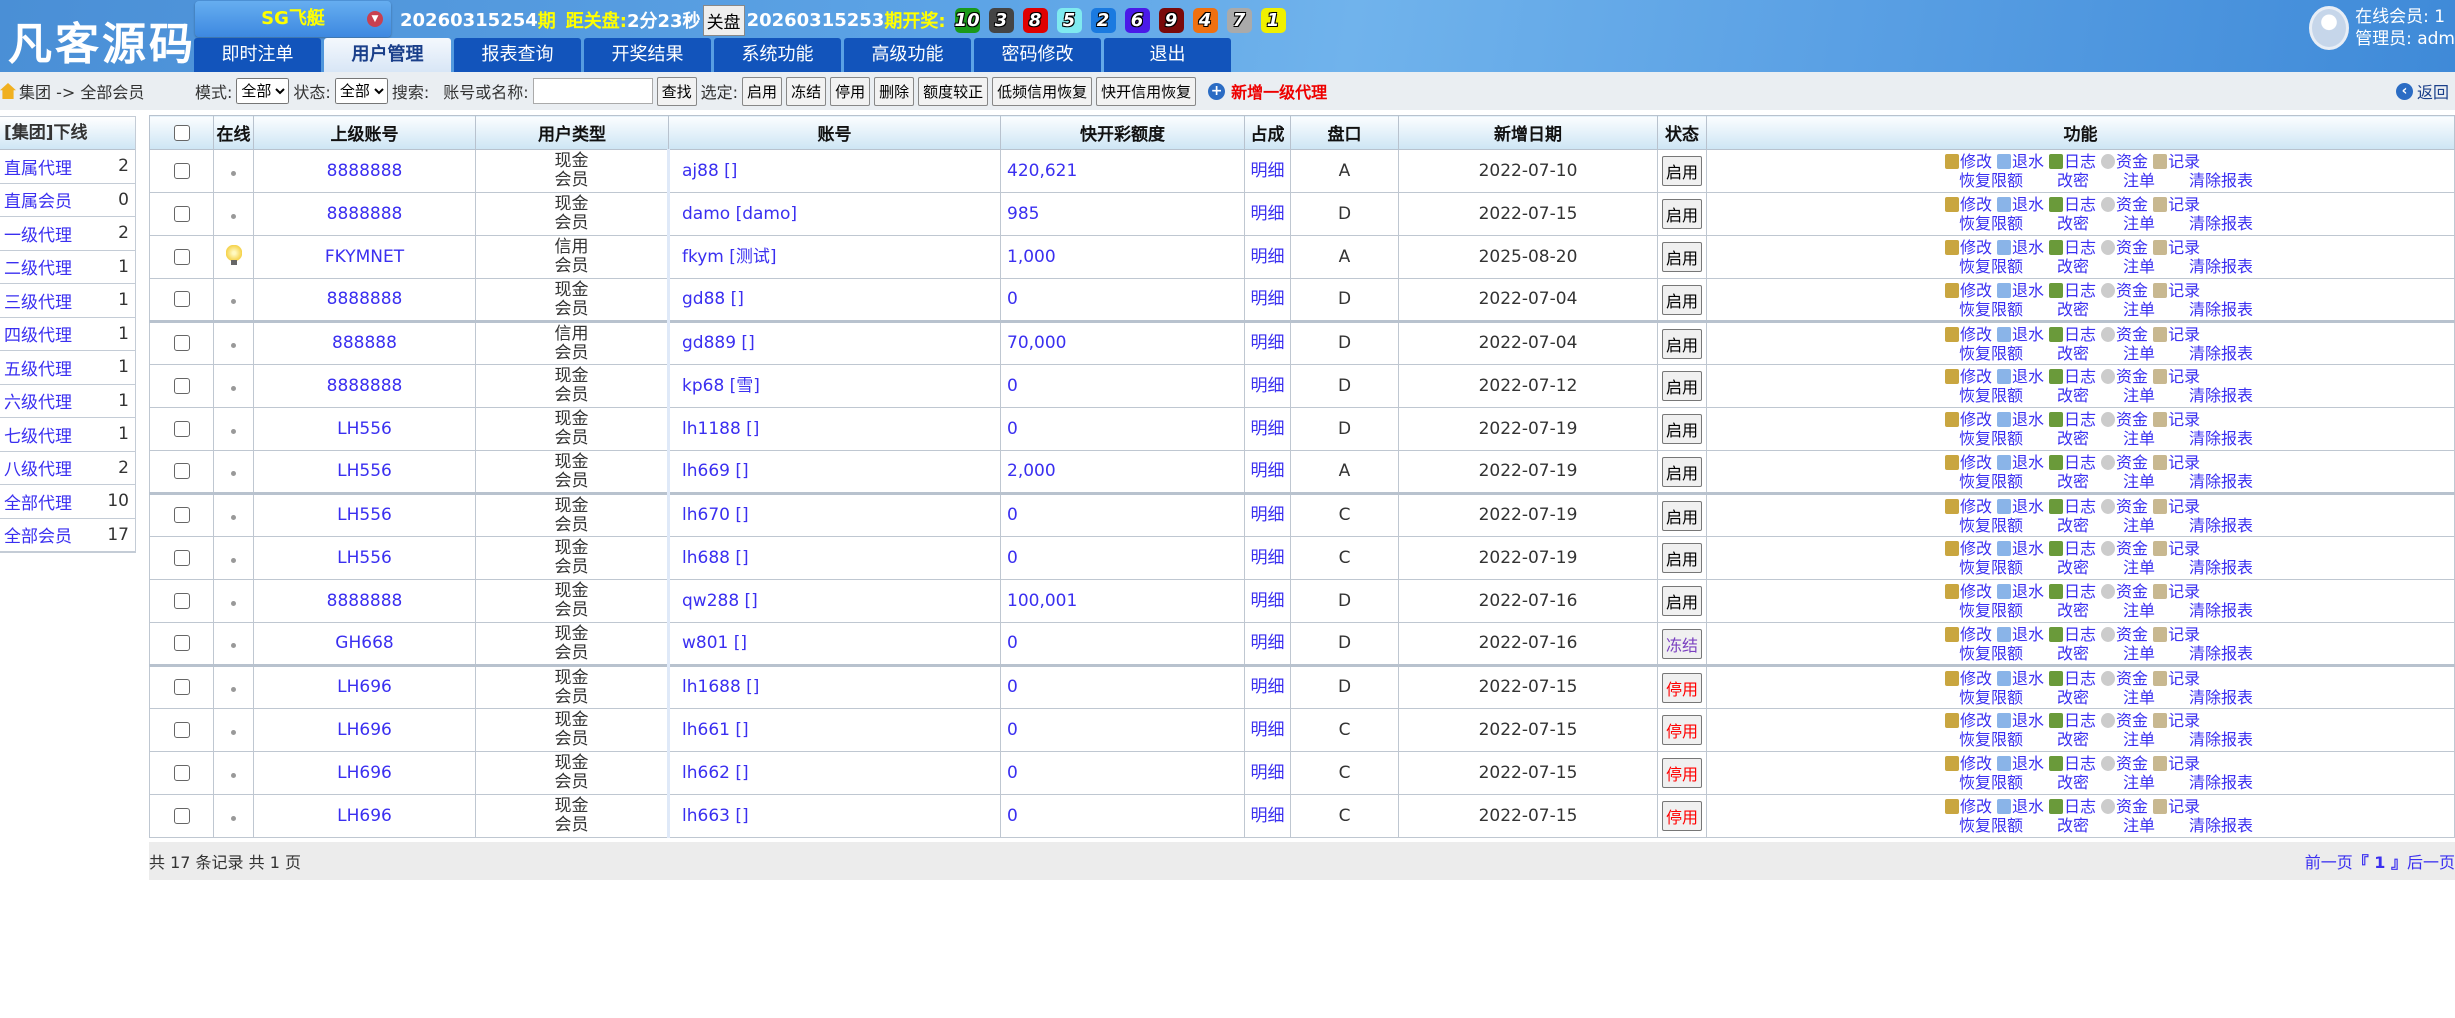  I want to click on status-button: 停用, so click(1681, 816).